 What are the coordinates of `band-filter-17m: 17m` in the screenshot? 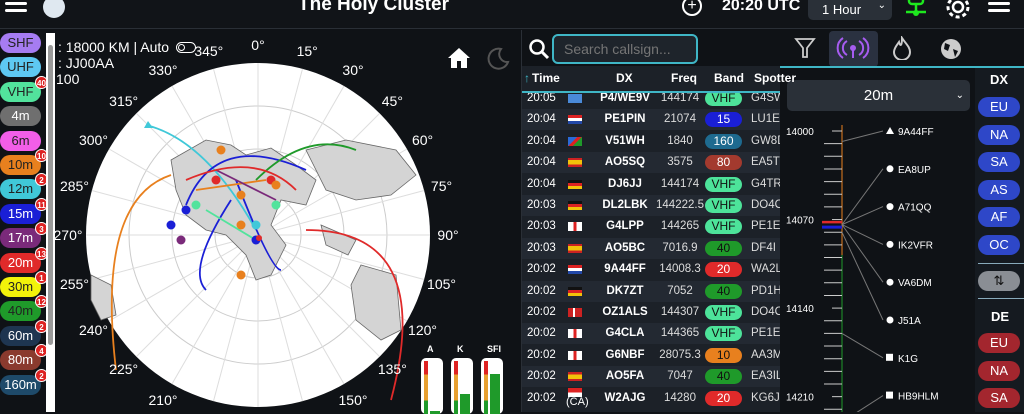 It's located at (20, 238).